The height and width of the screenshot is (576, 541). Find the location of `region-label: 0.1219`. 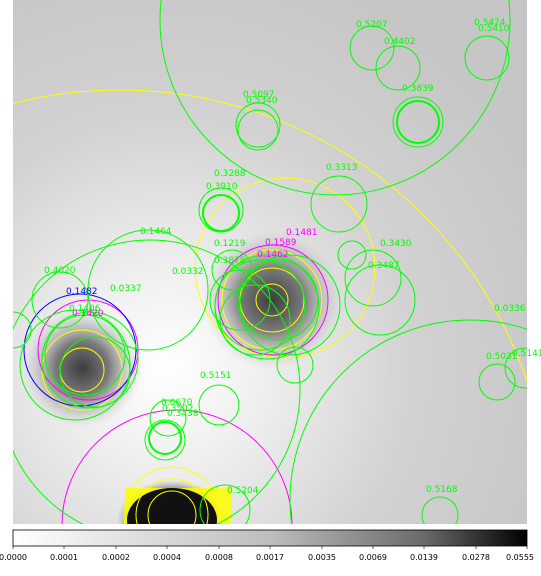

region-label: 0.1219 is located at coordinates (230, 244).